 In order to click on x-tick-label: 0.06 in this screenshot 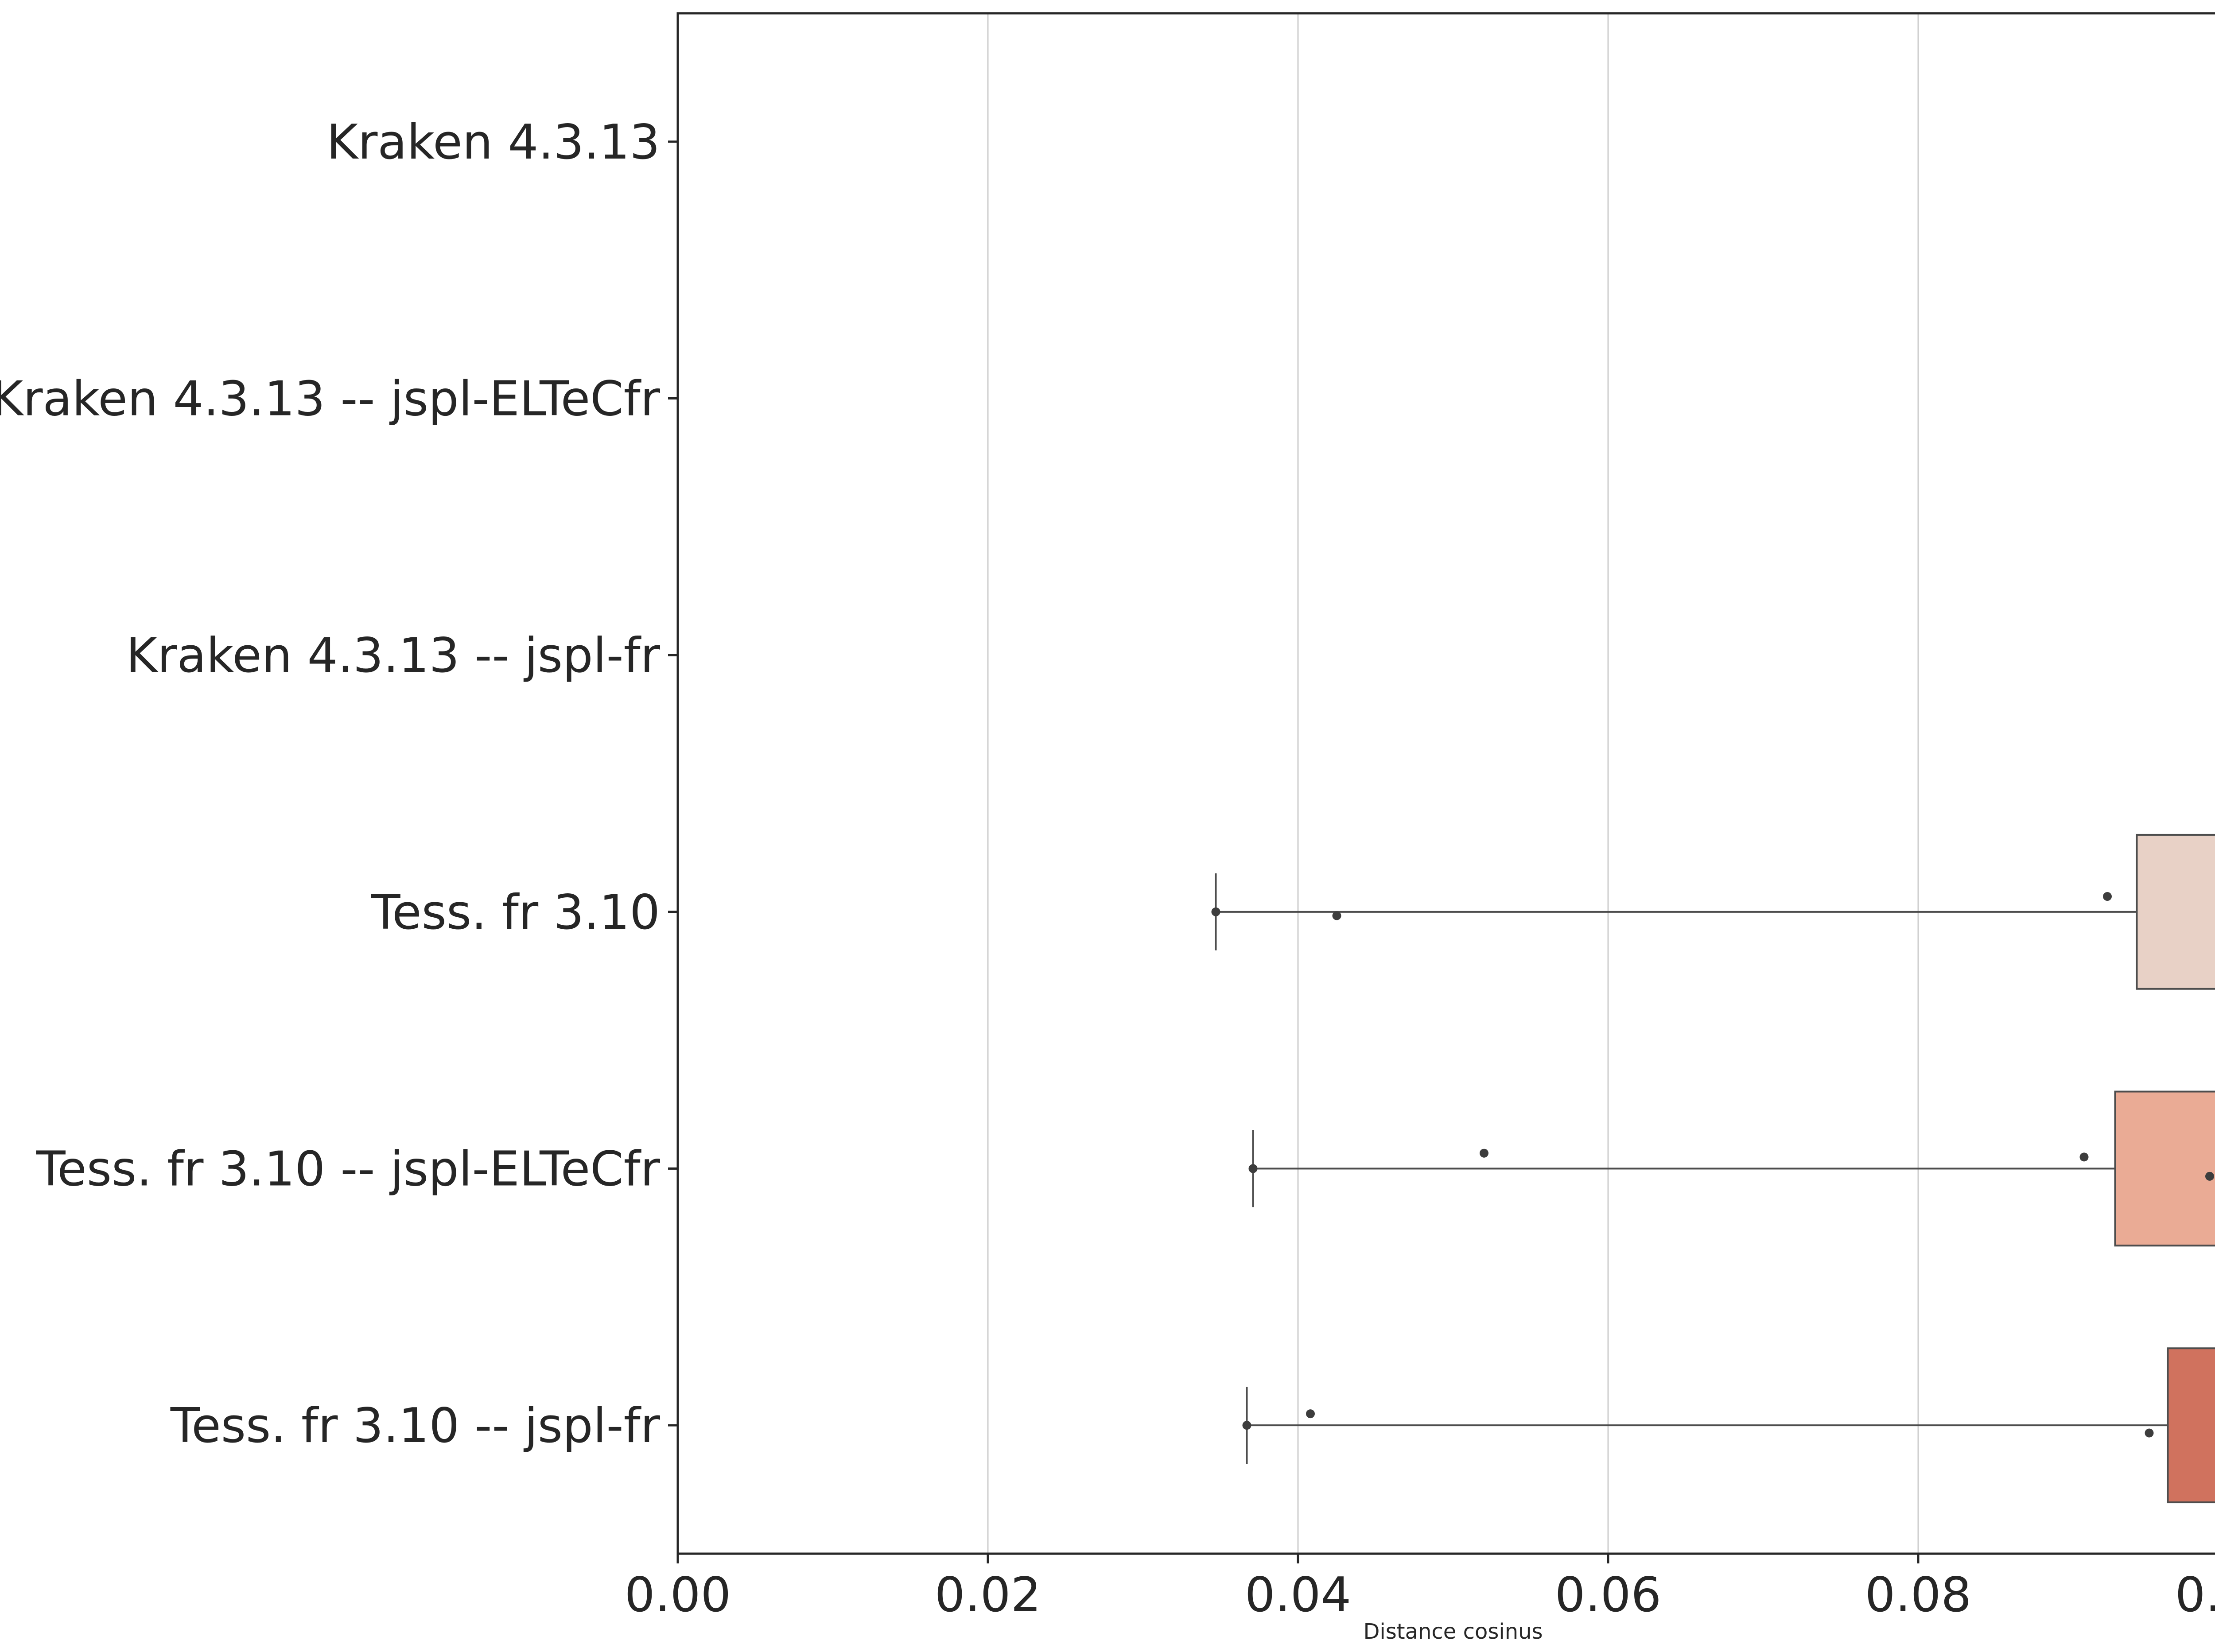, I will do `click(1608, 1595)`.